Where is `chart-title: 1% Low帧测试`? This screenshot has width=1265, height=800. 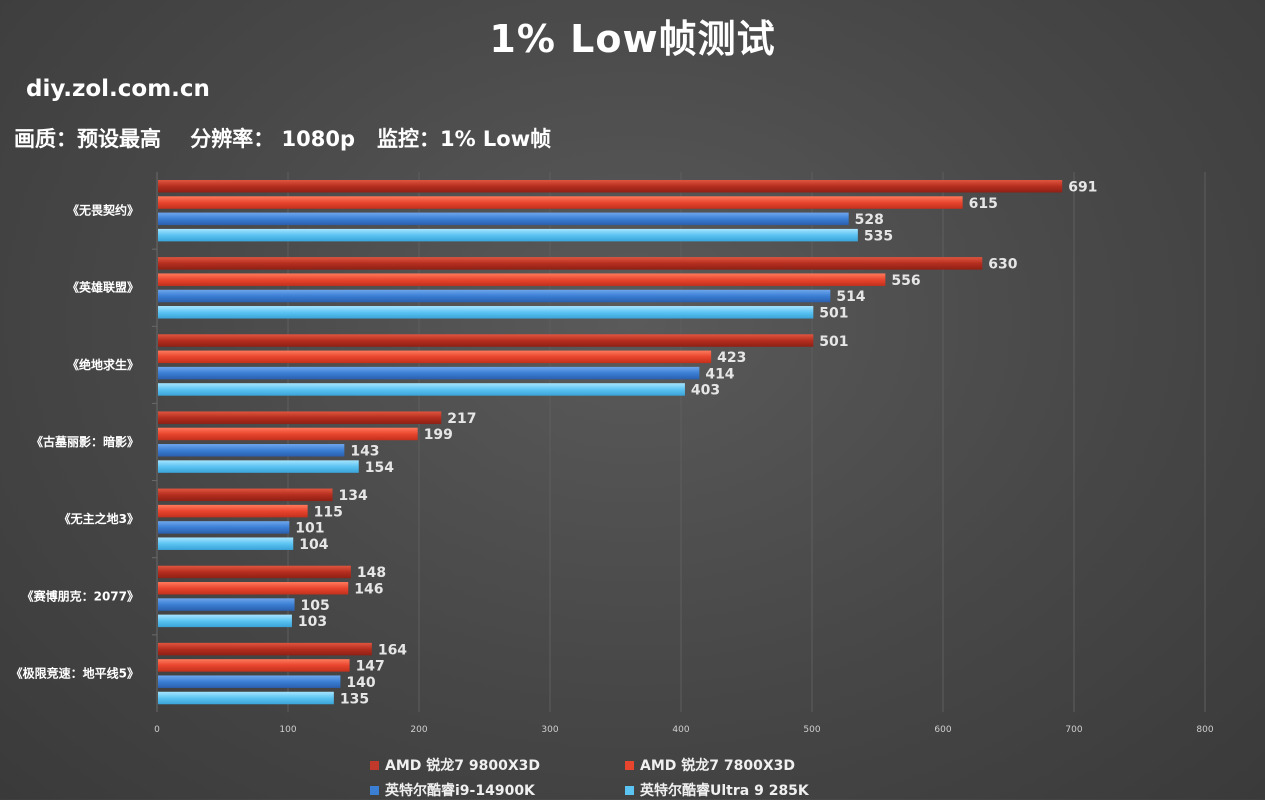 chart-title: 1% Low帧测试 is located at coordinates (632, 39).